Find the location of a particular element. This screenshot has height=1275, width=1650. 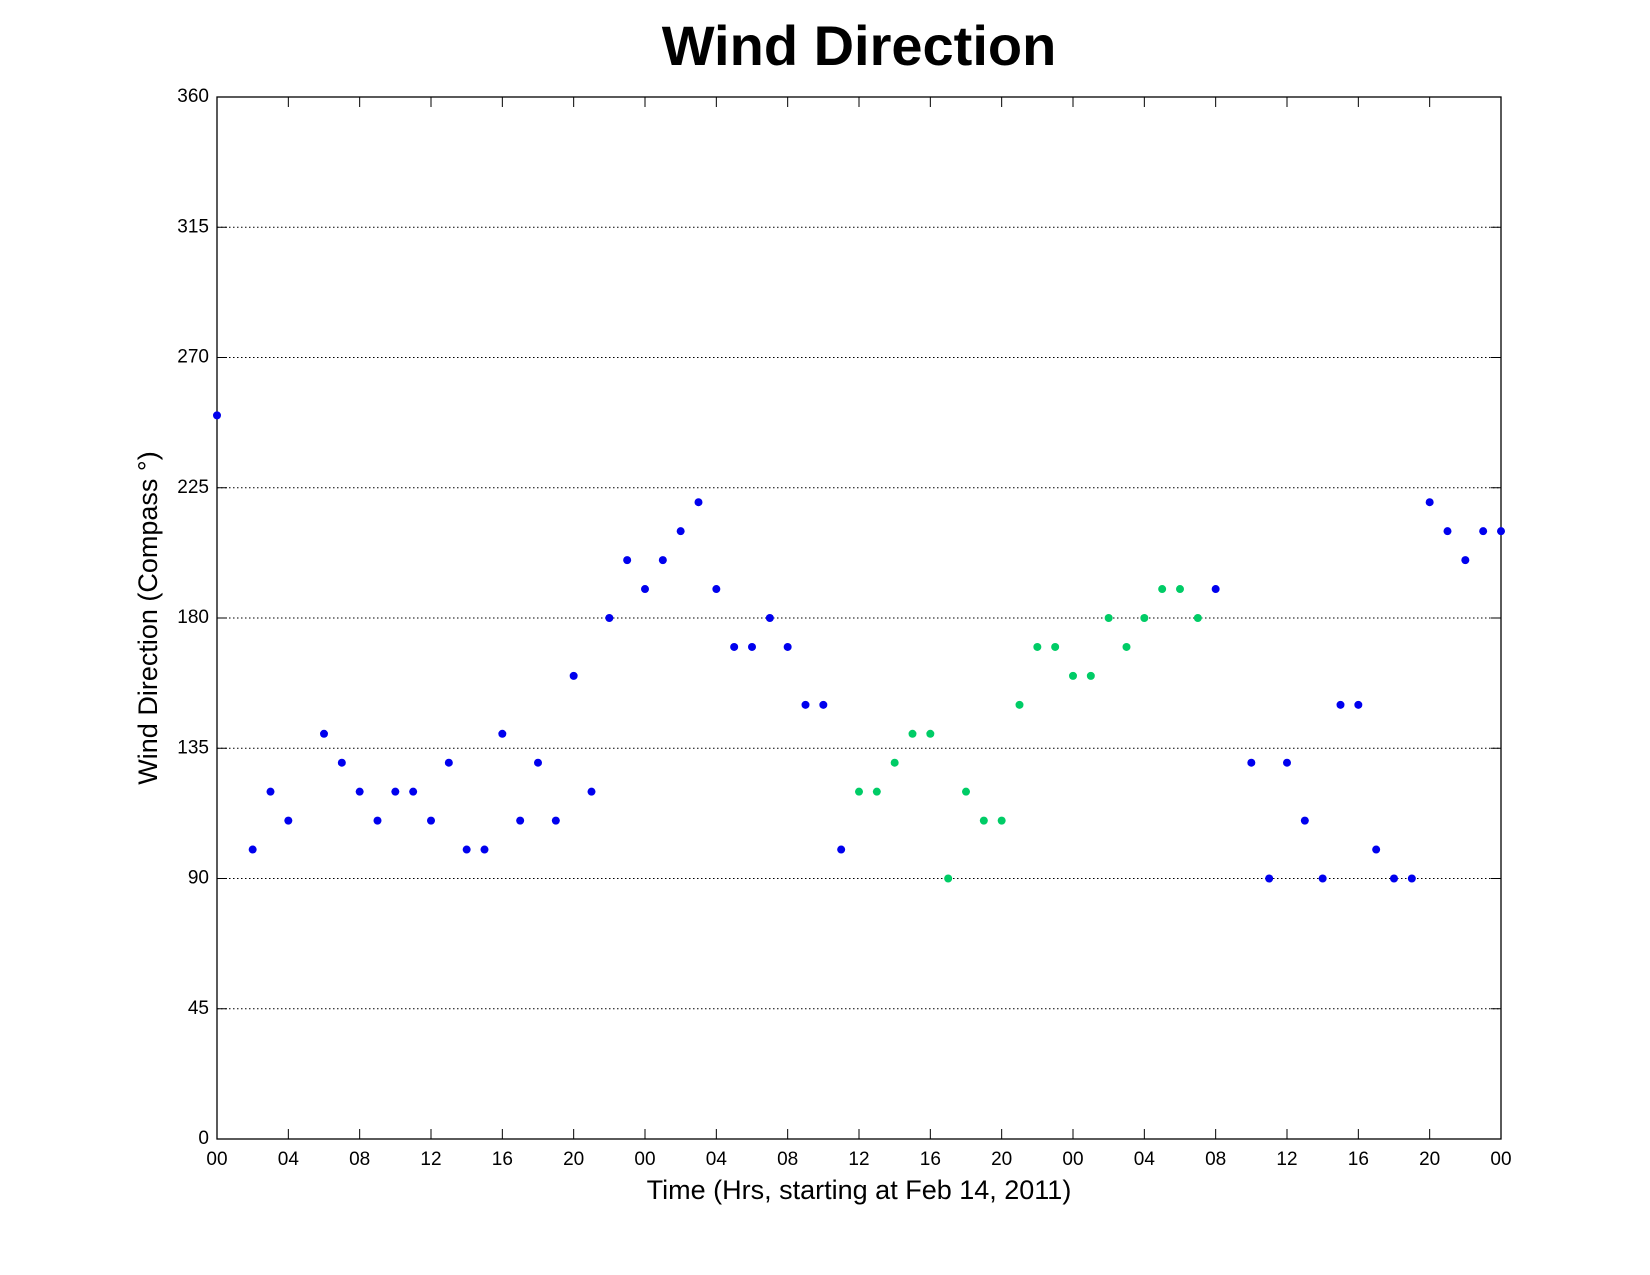

y-tick-label: 0 is located at coordinates (203, 1138).